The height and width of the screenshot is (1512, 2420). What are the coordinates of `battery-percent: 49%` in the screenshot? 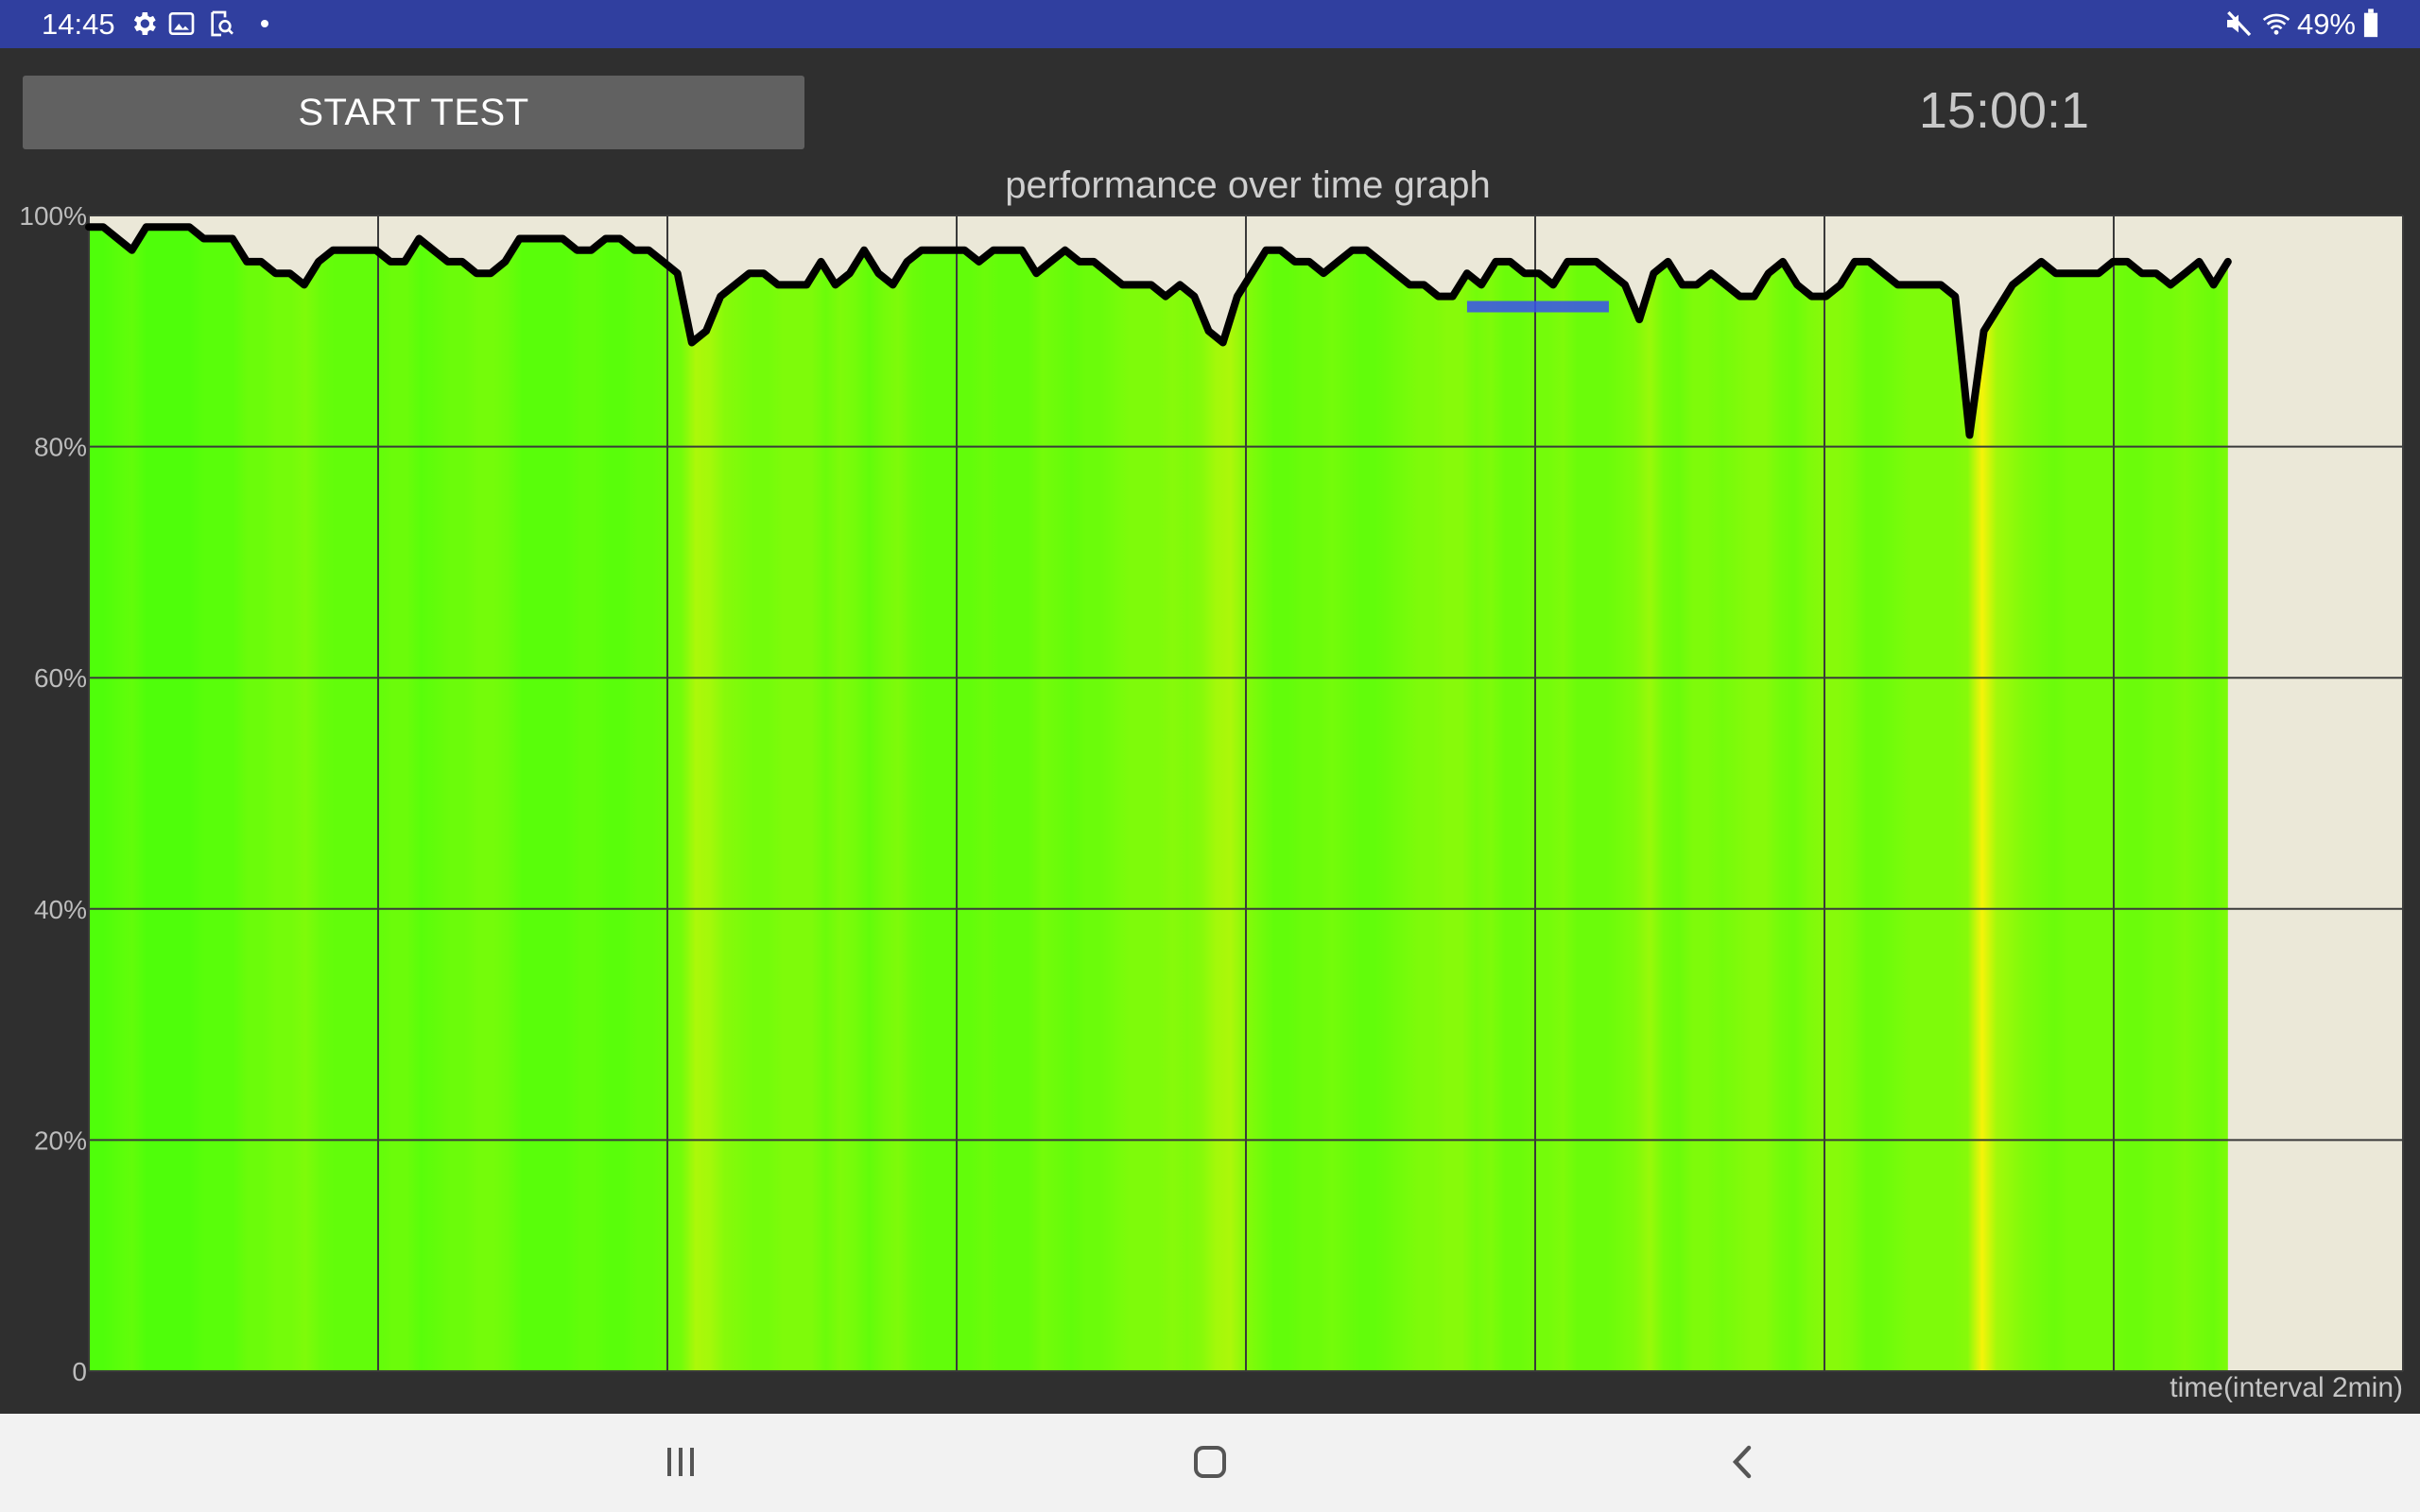 It's located at (2326, 24).